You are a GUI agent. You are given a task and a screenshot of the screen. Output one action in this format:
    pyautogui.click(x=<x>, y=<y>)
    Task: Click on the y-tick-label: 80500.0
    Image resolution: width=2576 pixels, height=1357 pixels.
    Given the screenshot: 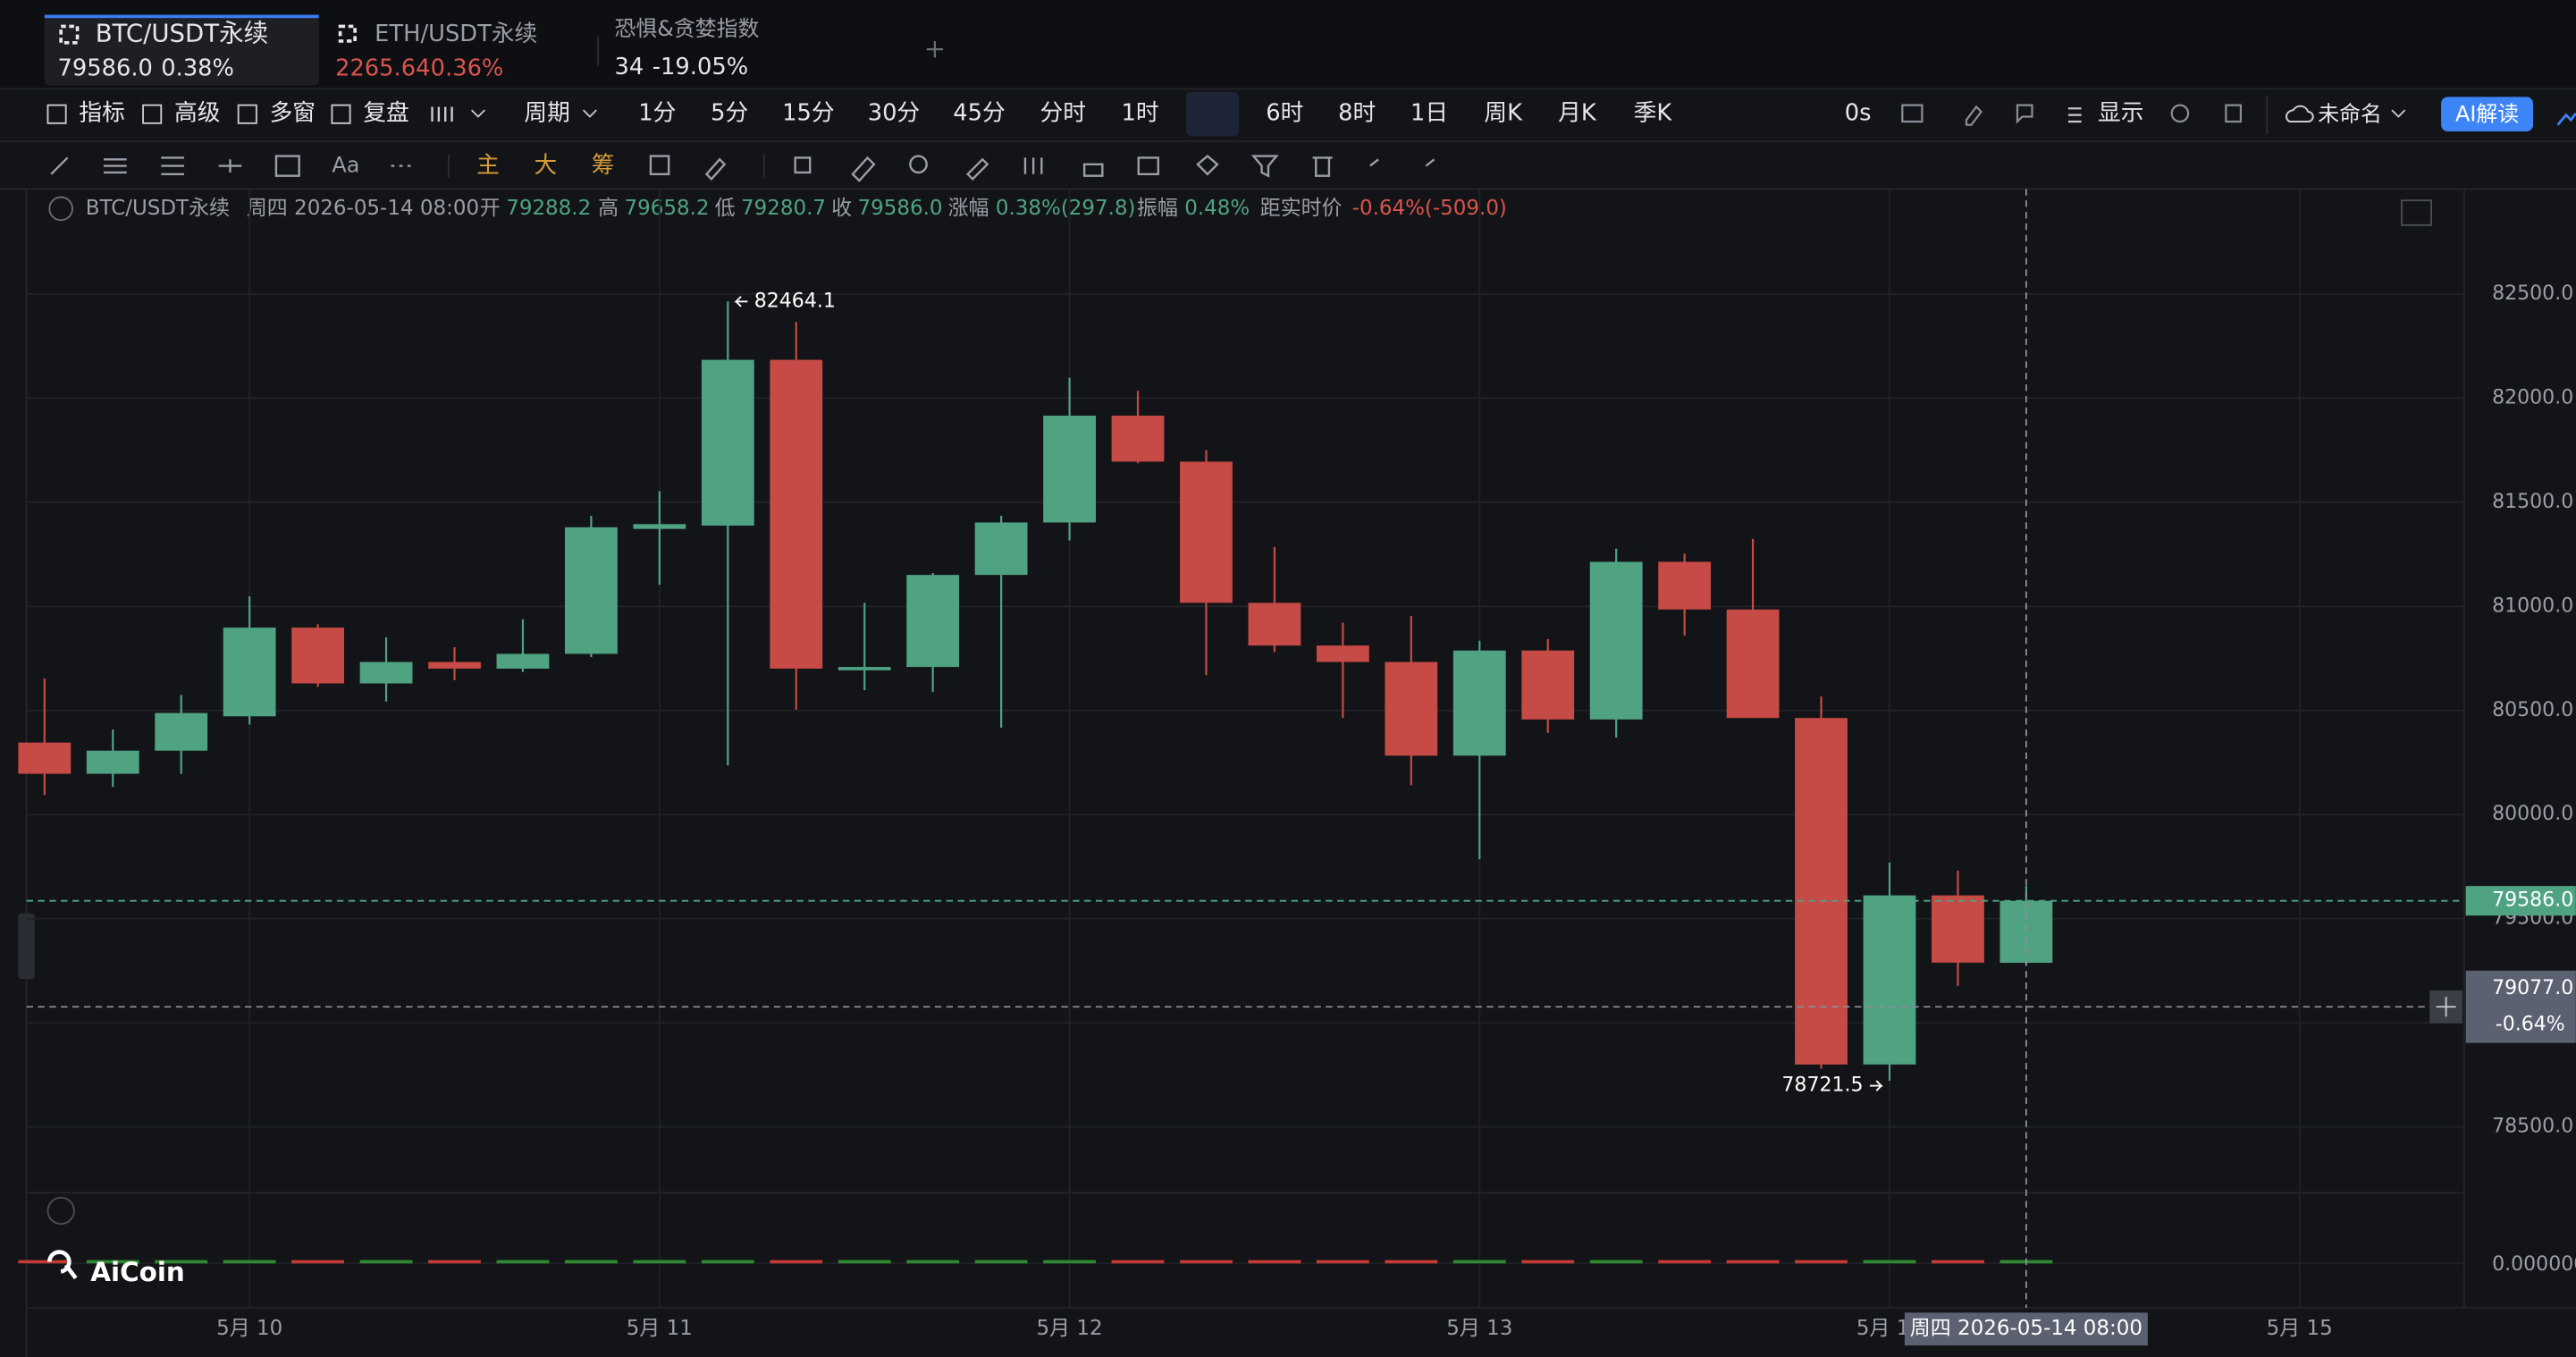 What is the action you would take?
    pyautogui.click(x=2533, y=710)
    